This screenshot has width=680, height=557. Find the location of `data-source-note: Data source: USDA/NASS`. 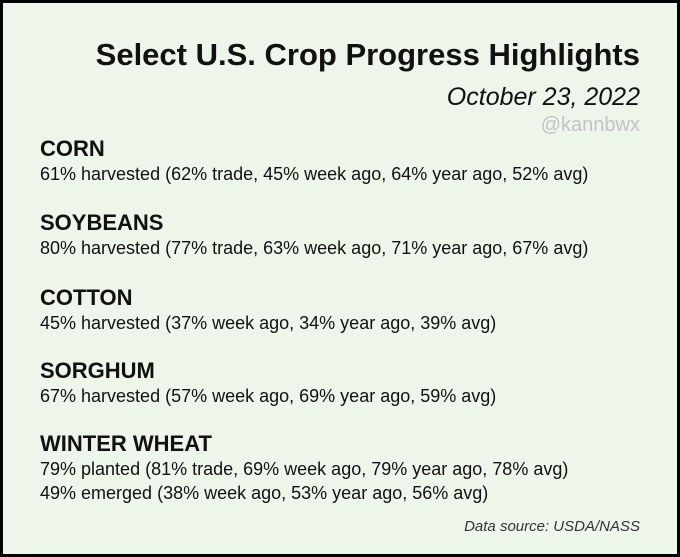

data-source-note: Data source: USDA/NASS is located at coordinates (552, 526).